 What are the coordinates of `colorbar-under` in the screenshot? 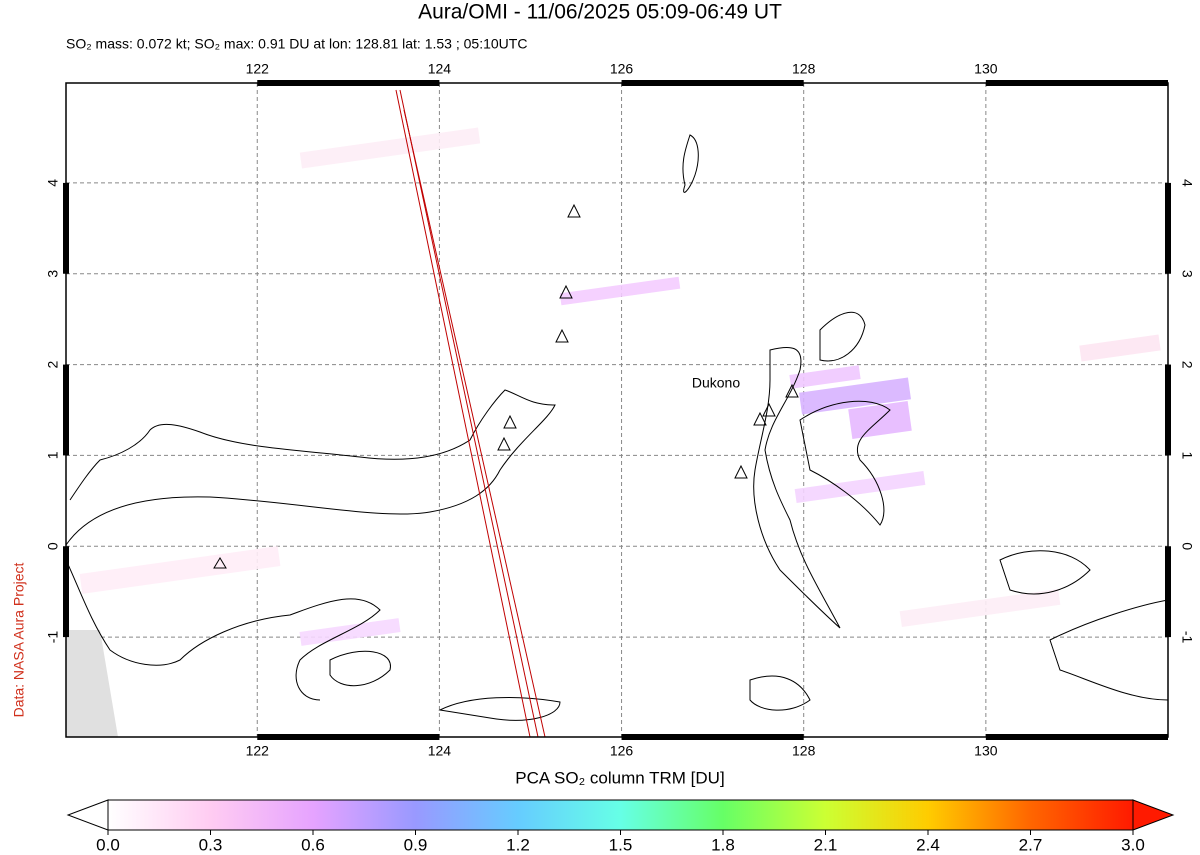 It's located at (87, 815).